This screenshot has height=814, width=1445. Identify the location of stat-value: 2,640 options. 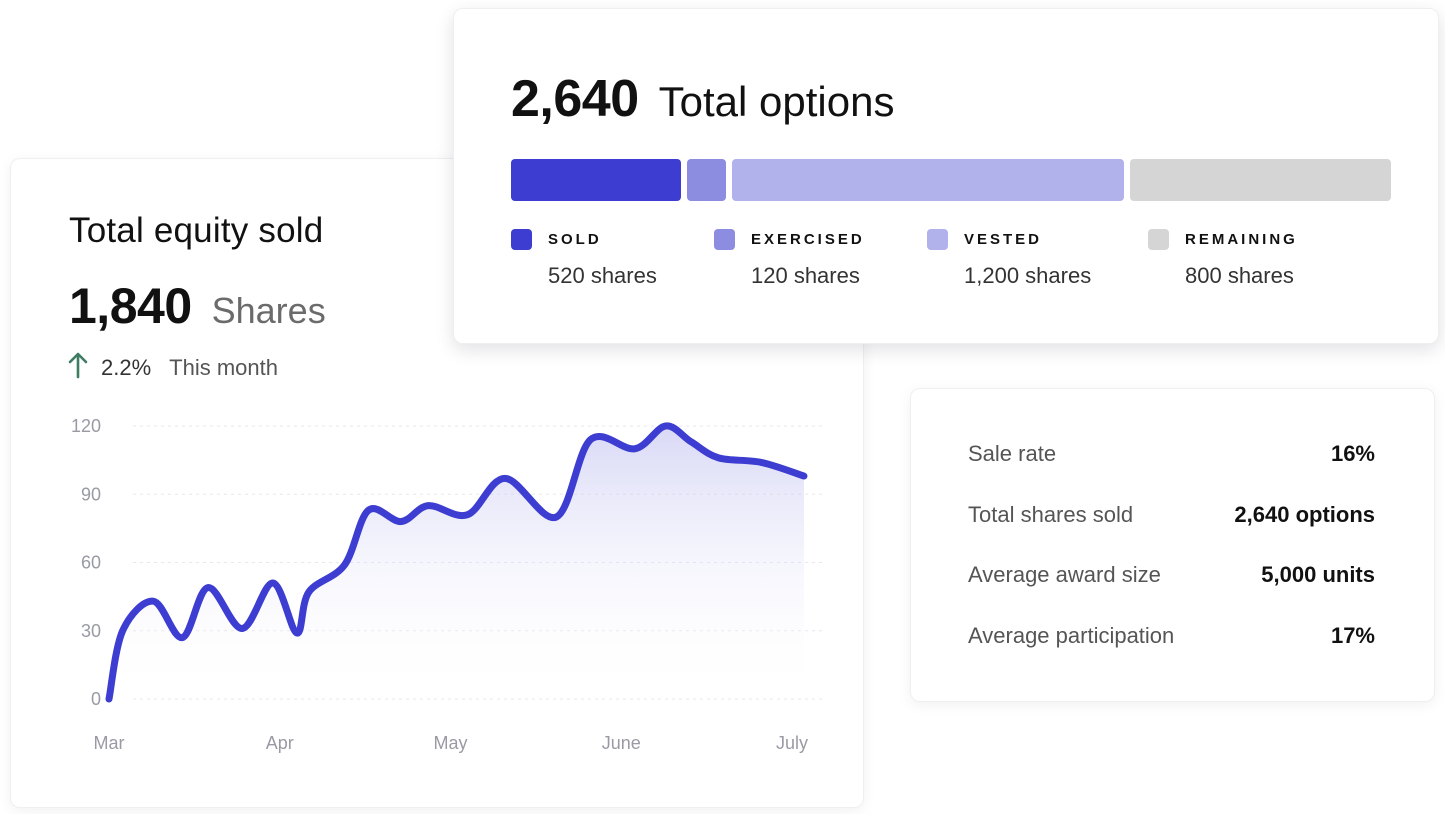
(1304, 514).